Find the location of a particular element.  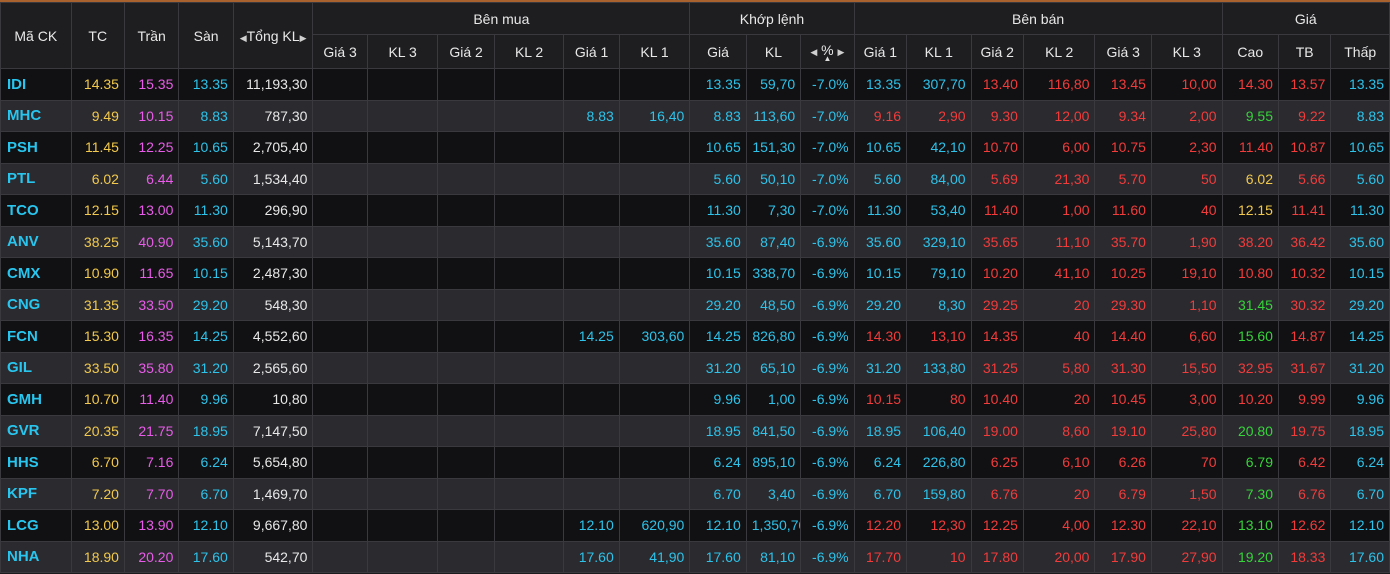

match-percent-cell: -7.0% is located at coordinates (827, 84).